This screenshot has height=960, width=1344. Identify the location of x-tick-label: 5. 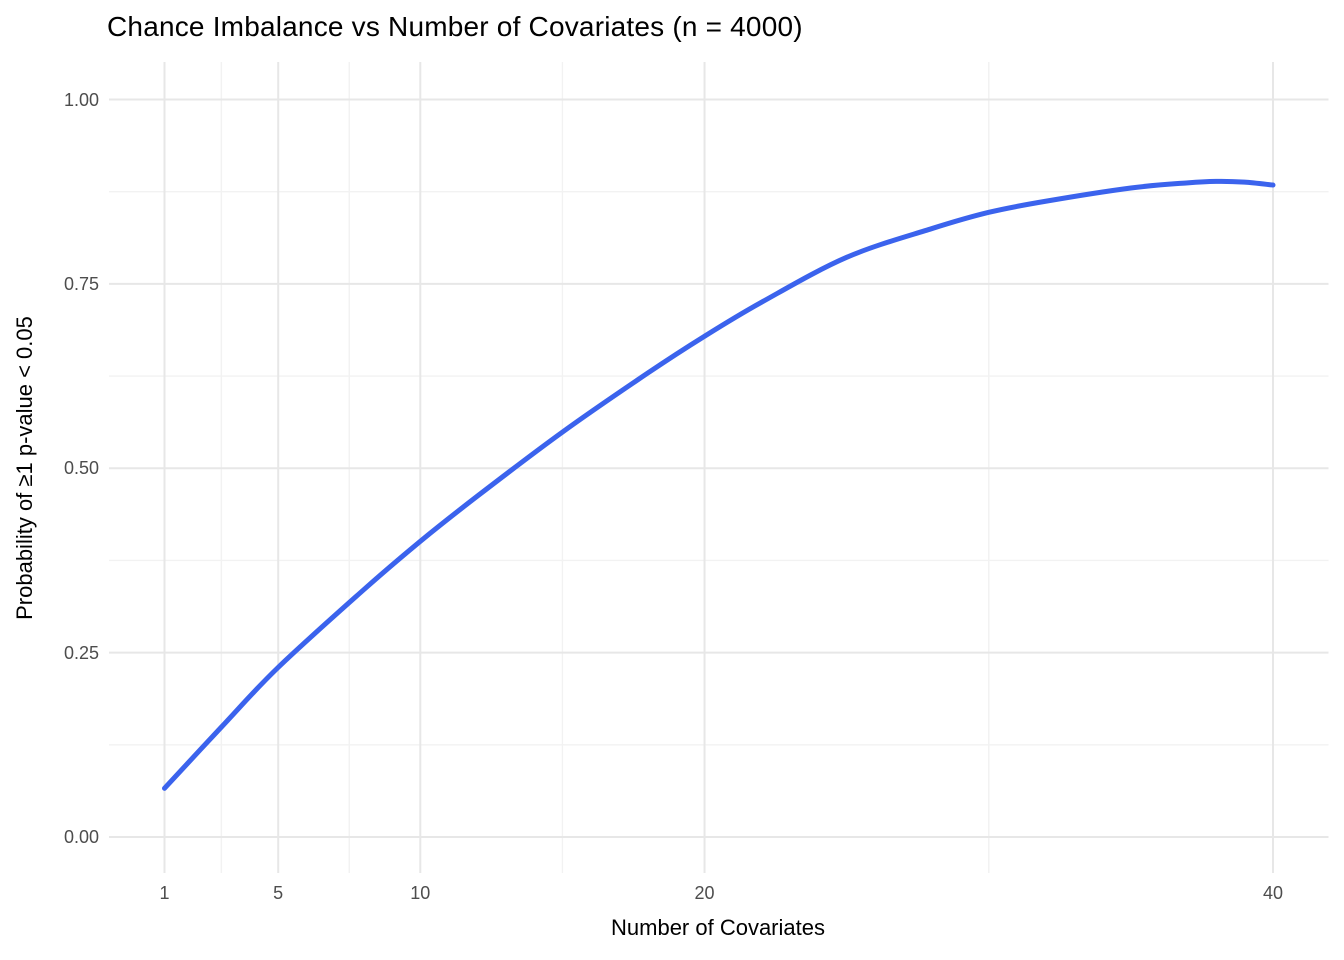
(278, 893).